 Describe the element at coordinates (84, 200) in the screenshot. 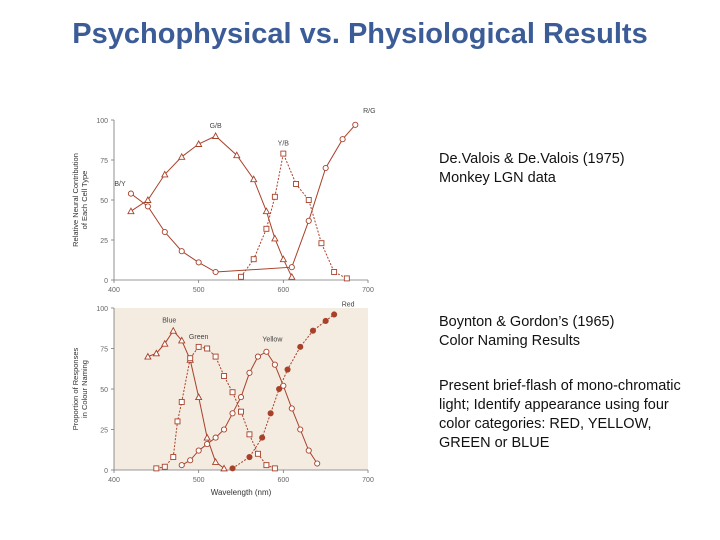

I see `y-axis-label-line: of Each Cell Type` at that location.